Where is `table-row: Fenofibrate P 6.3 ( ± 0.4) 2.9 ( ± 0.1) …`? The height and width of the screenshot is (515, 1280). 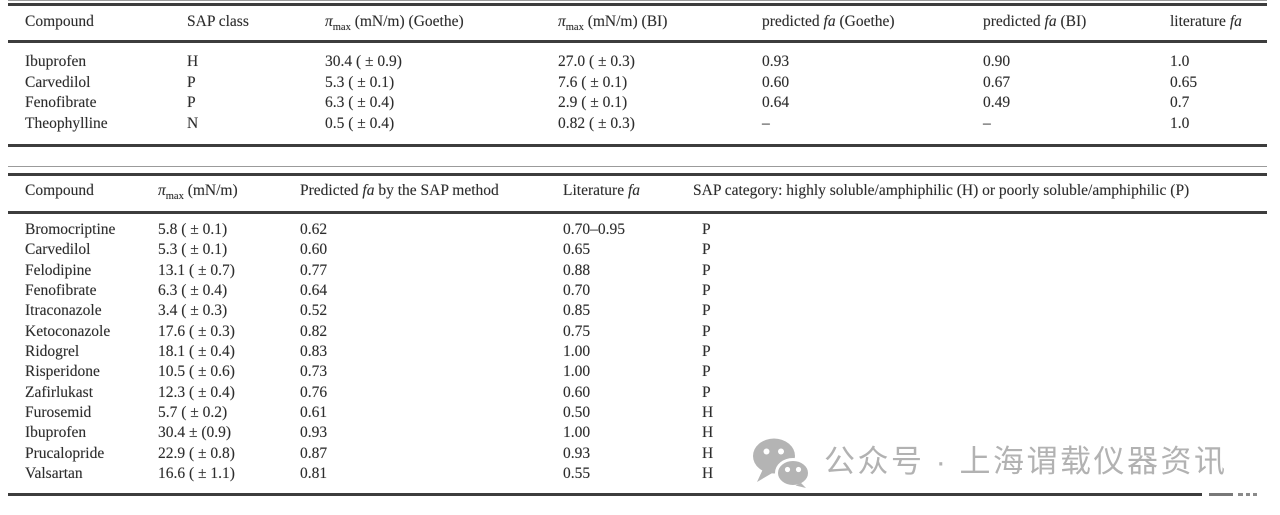
table-row: Fenofibrate P 6.3 ( ± 0.4) 2.9 ( ± 0.1) … is located at coordinates (637, 103).